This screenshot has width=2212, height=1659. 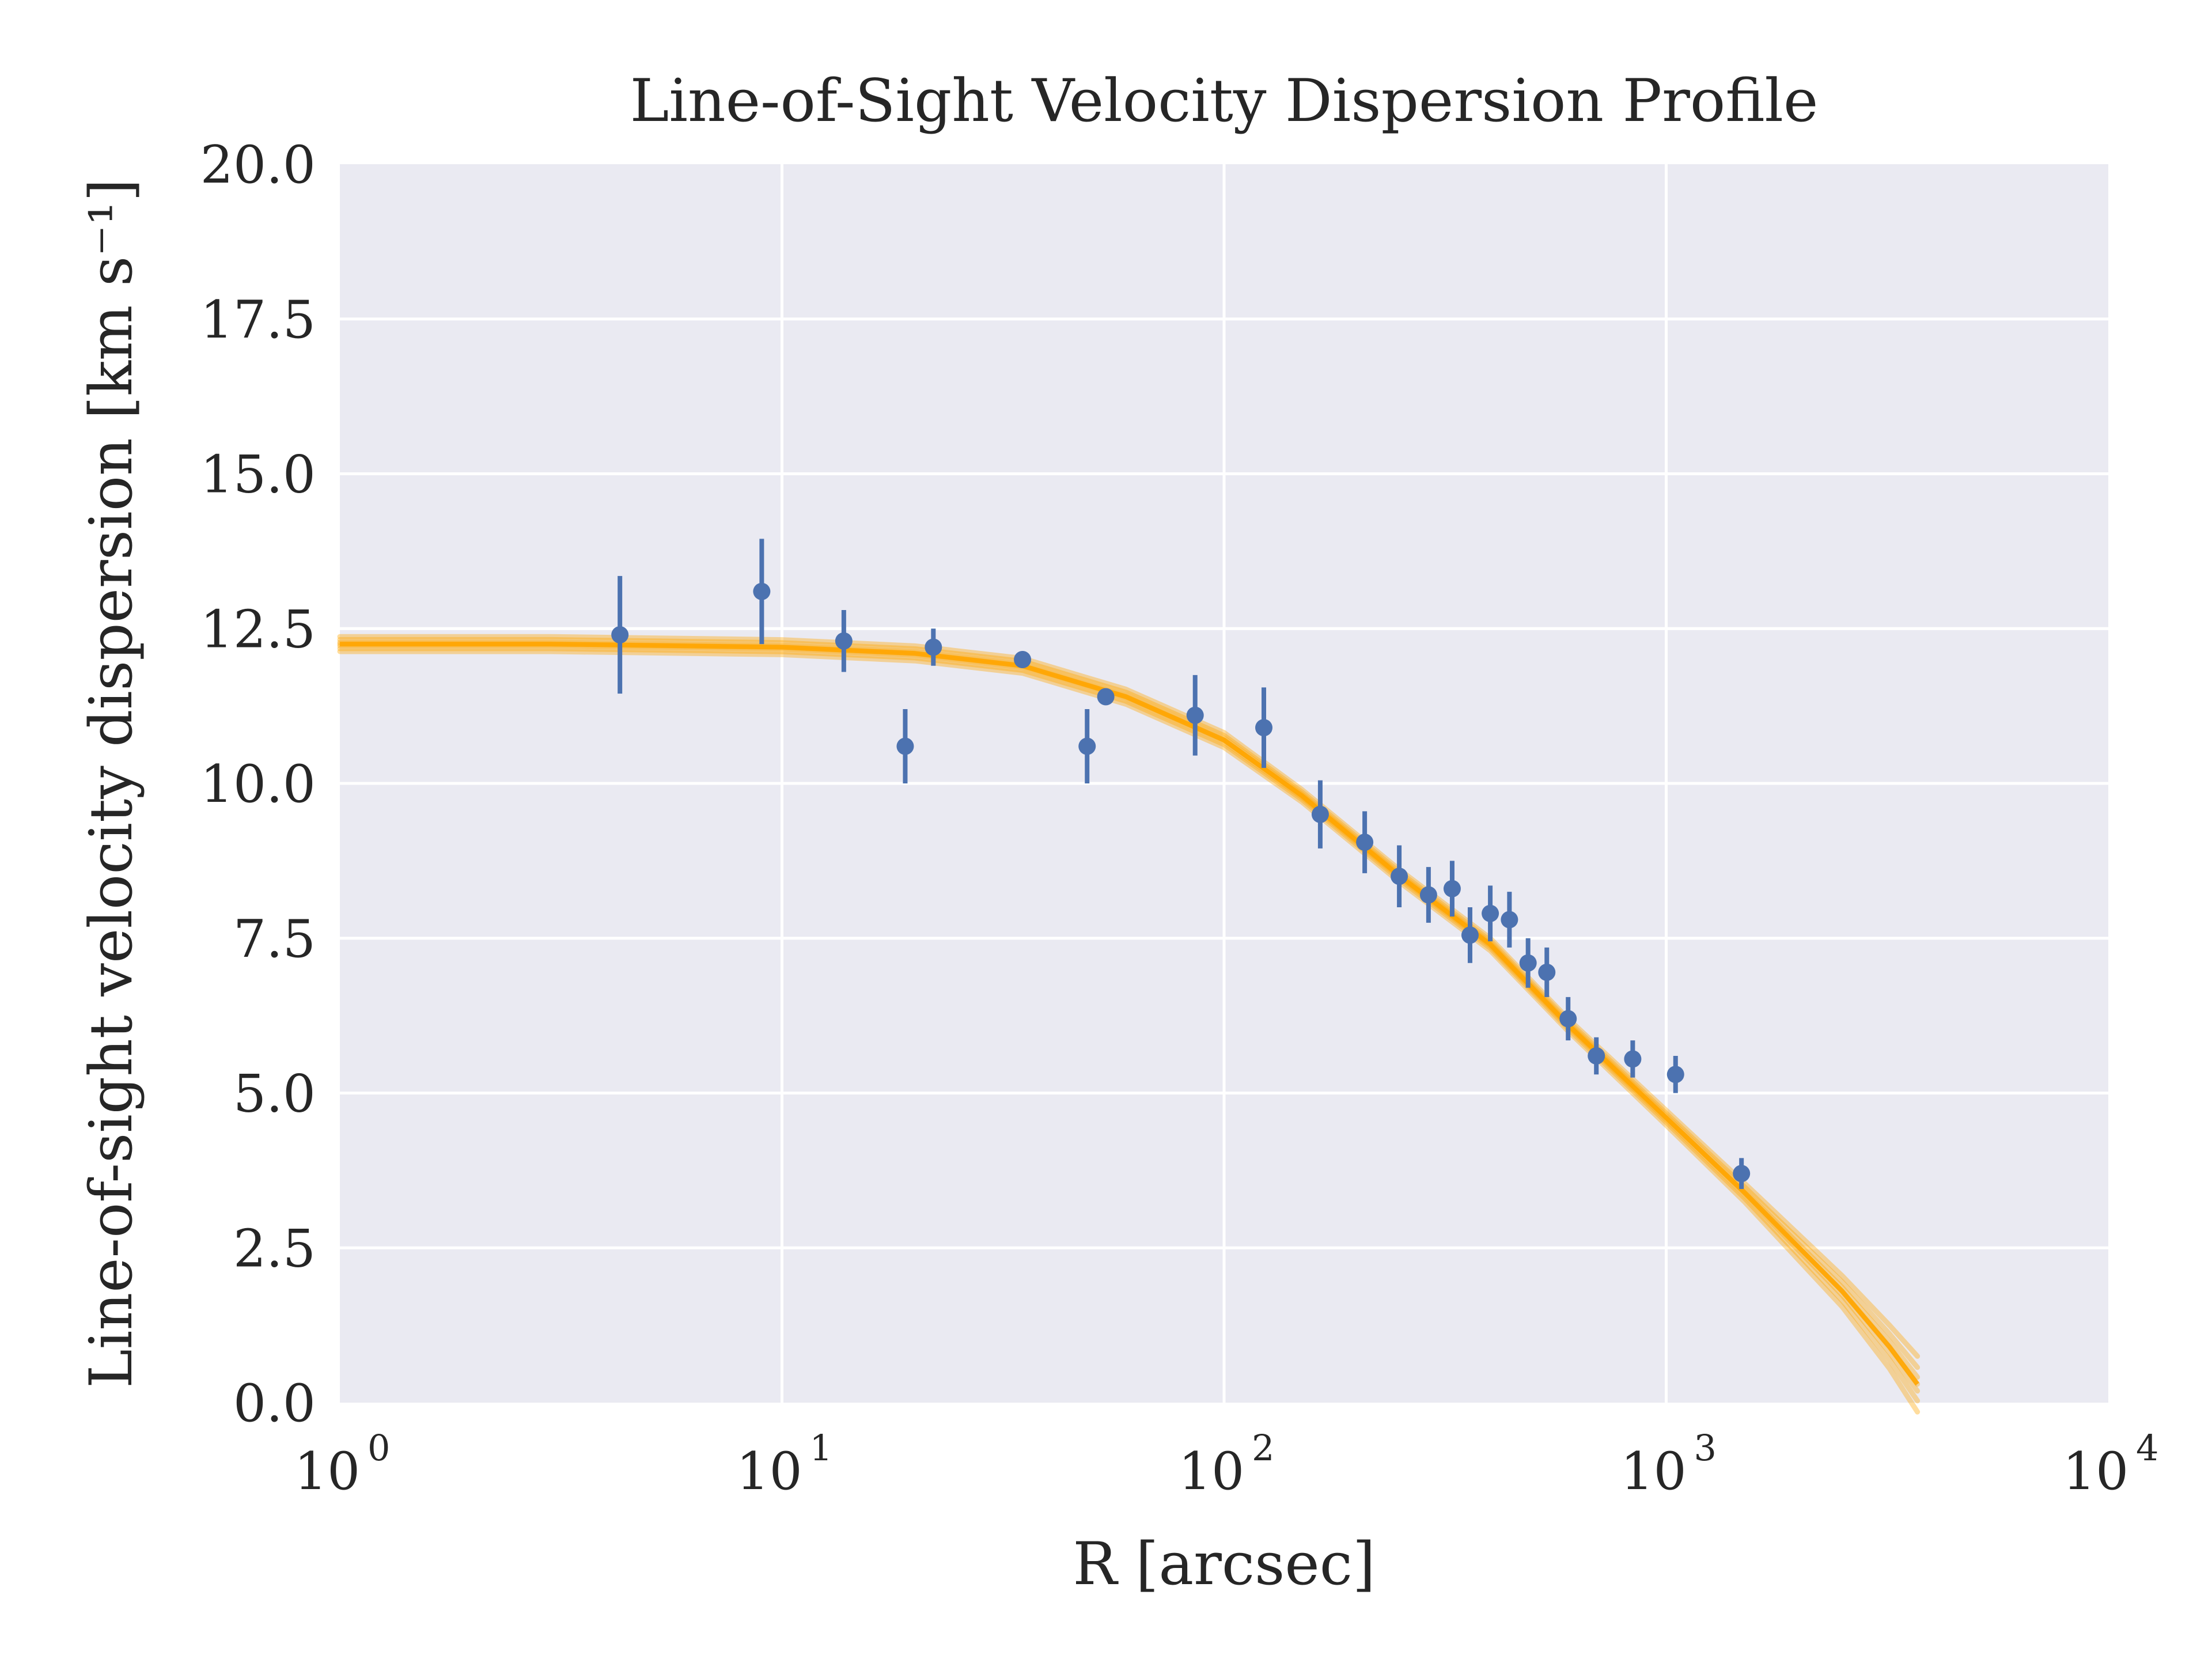 What do you see at coordinates (258, 475) in the screenshot?
I see `y-tick-label: 15.0` at bounding box center [258, 475].